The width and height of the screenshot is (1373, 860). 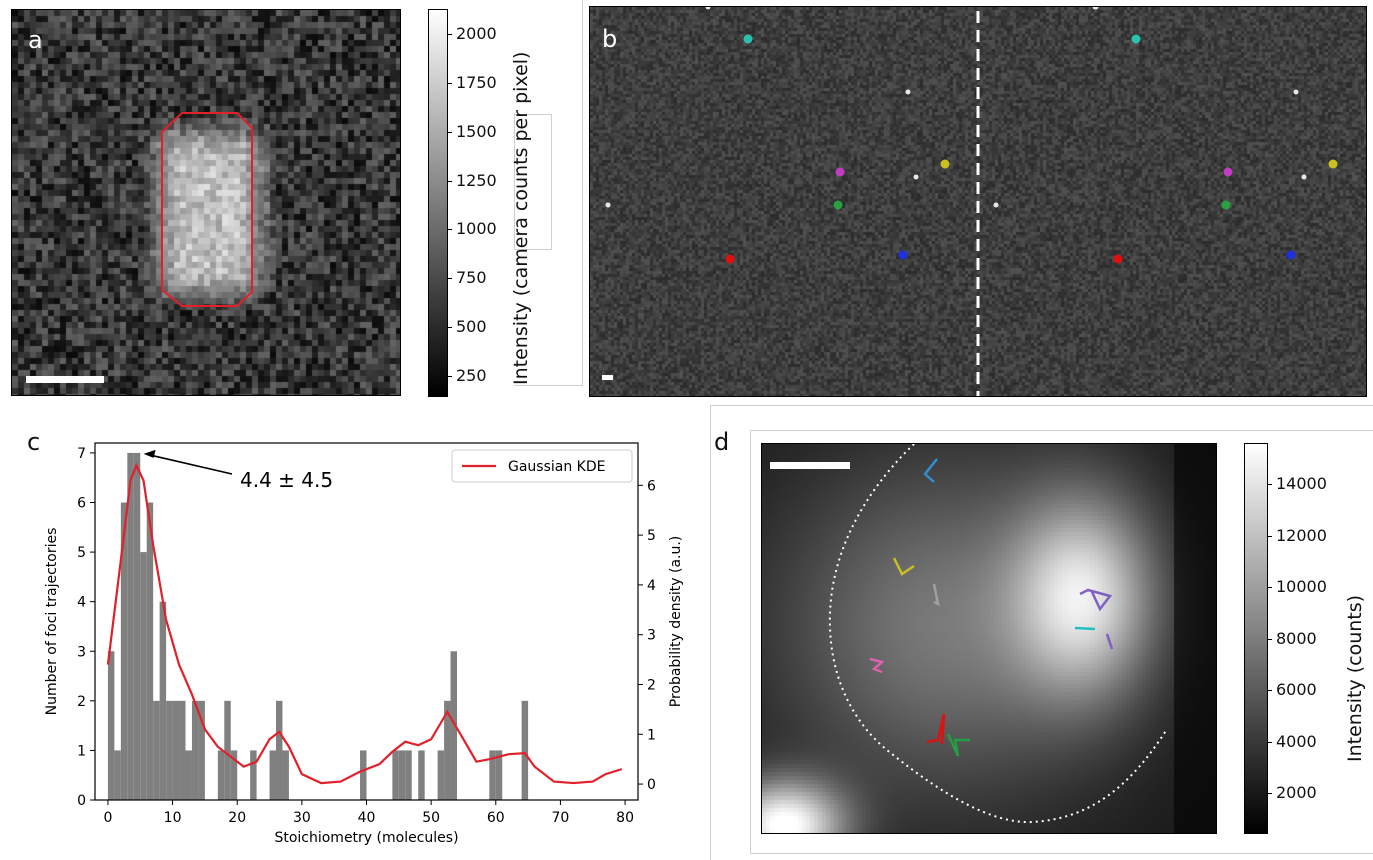 I want to click on y2-tick-label: 6, so click(x=651, y=486).